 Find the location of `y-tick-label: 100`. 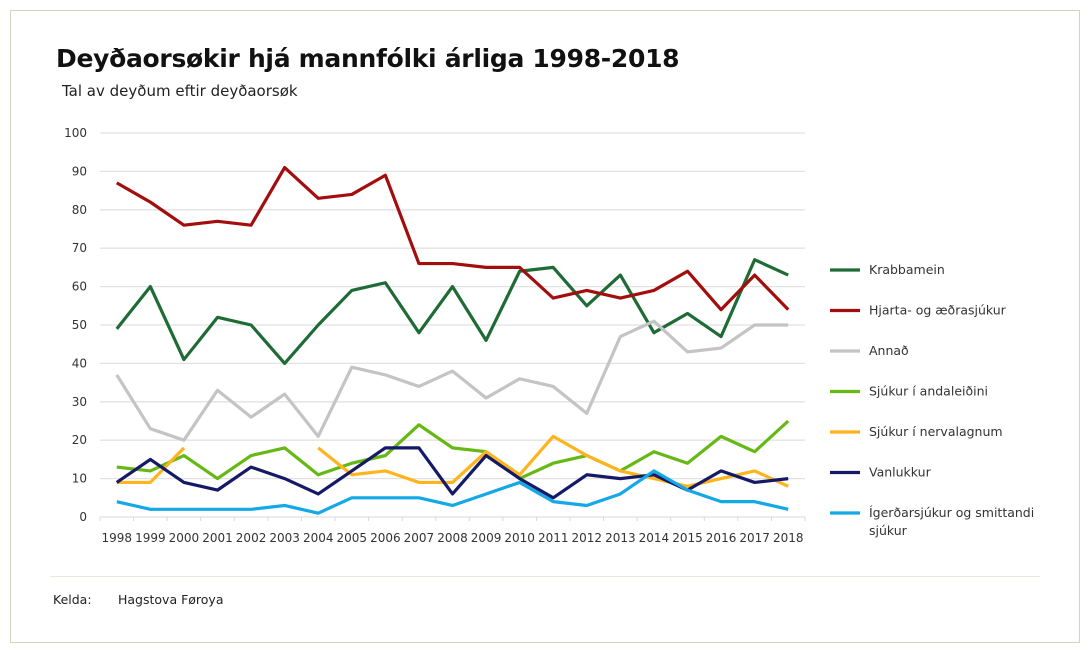

y-tick-label: 100 is located at coordinates (75, 133).